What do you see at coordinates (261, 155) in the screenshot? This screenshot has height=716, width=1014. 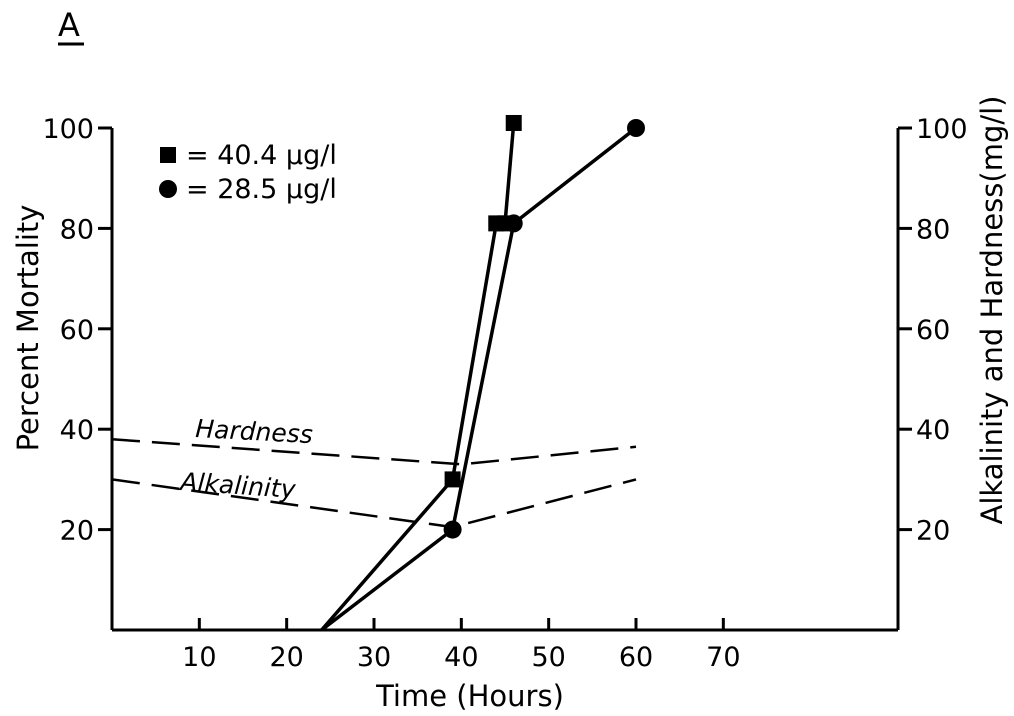 I see `legend-label: = 40.4 µg/l` at bounding box center [261, 155].